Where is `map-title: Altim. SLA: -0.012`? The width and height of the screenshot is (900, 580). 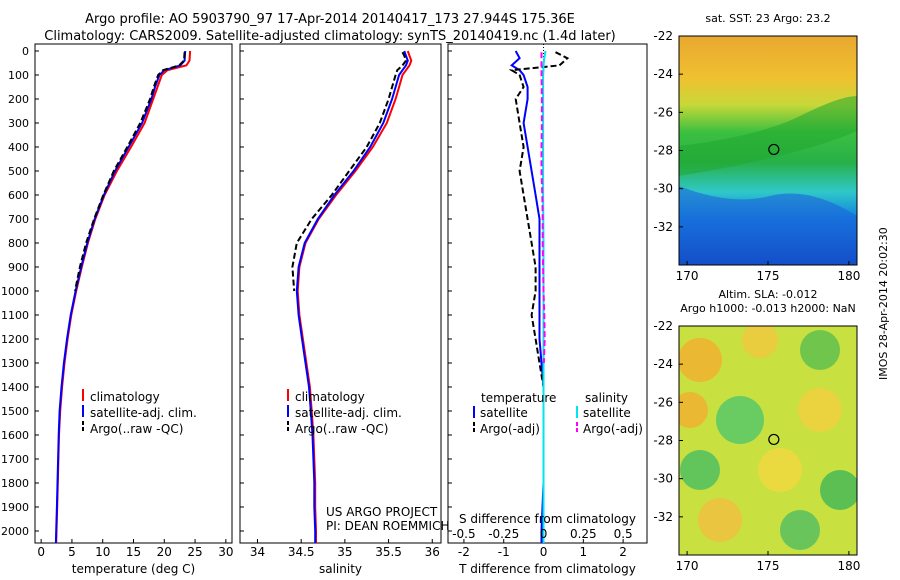 map-title: Altim. SLA: -0.012 is located at coordinates (767, 294).